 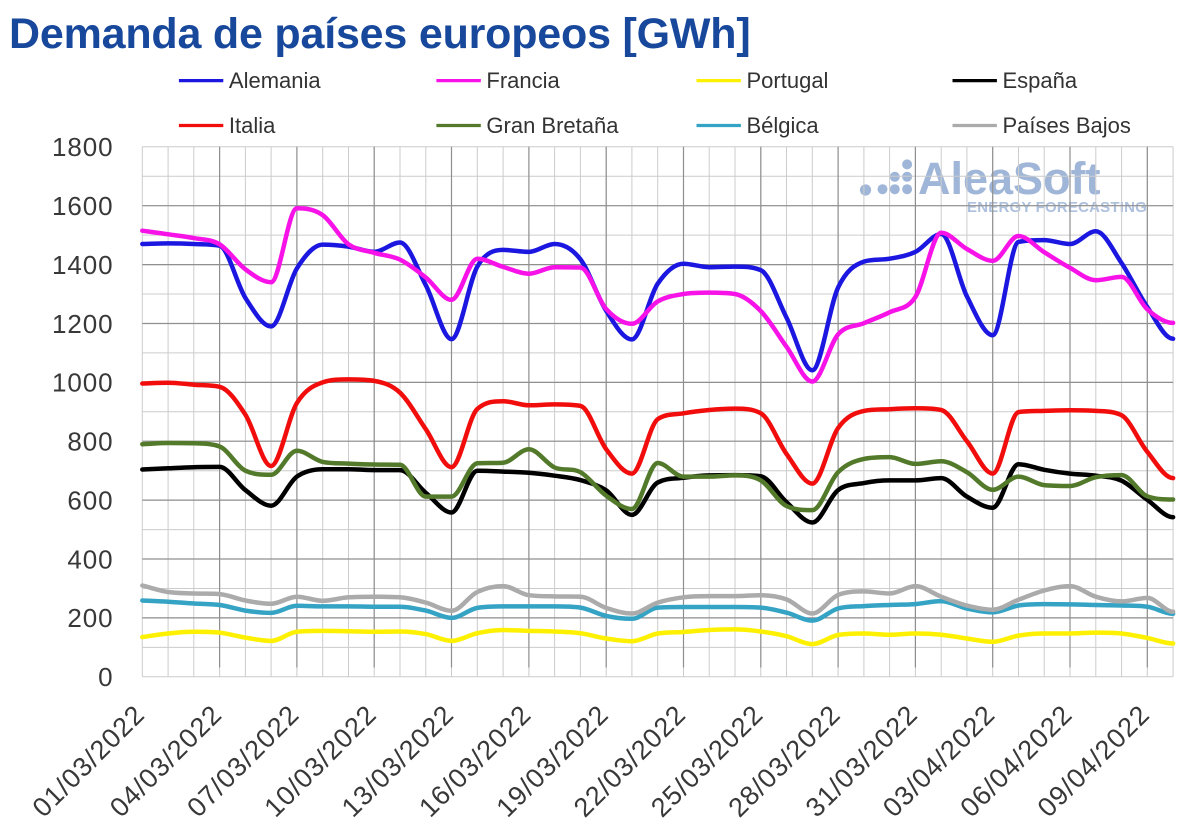 I want to click on svg-text: 0, so click(x=105, y=677).